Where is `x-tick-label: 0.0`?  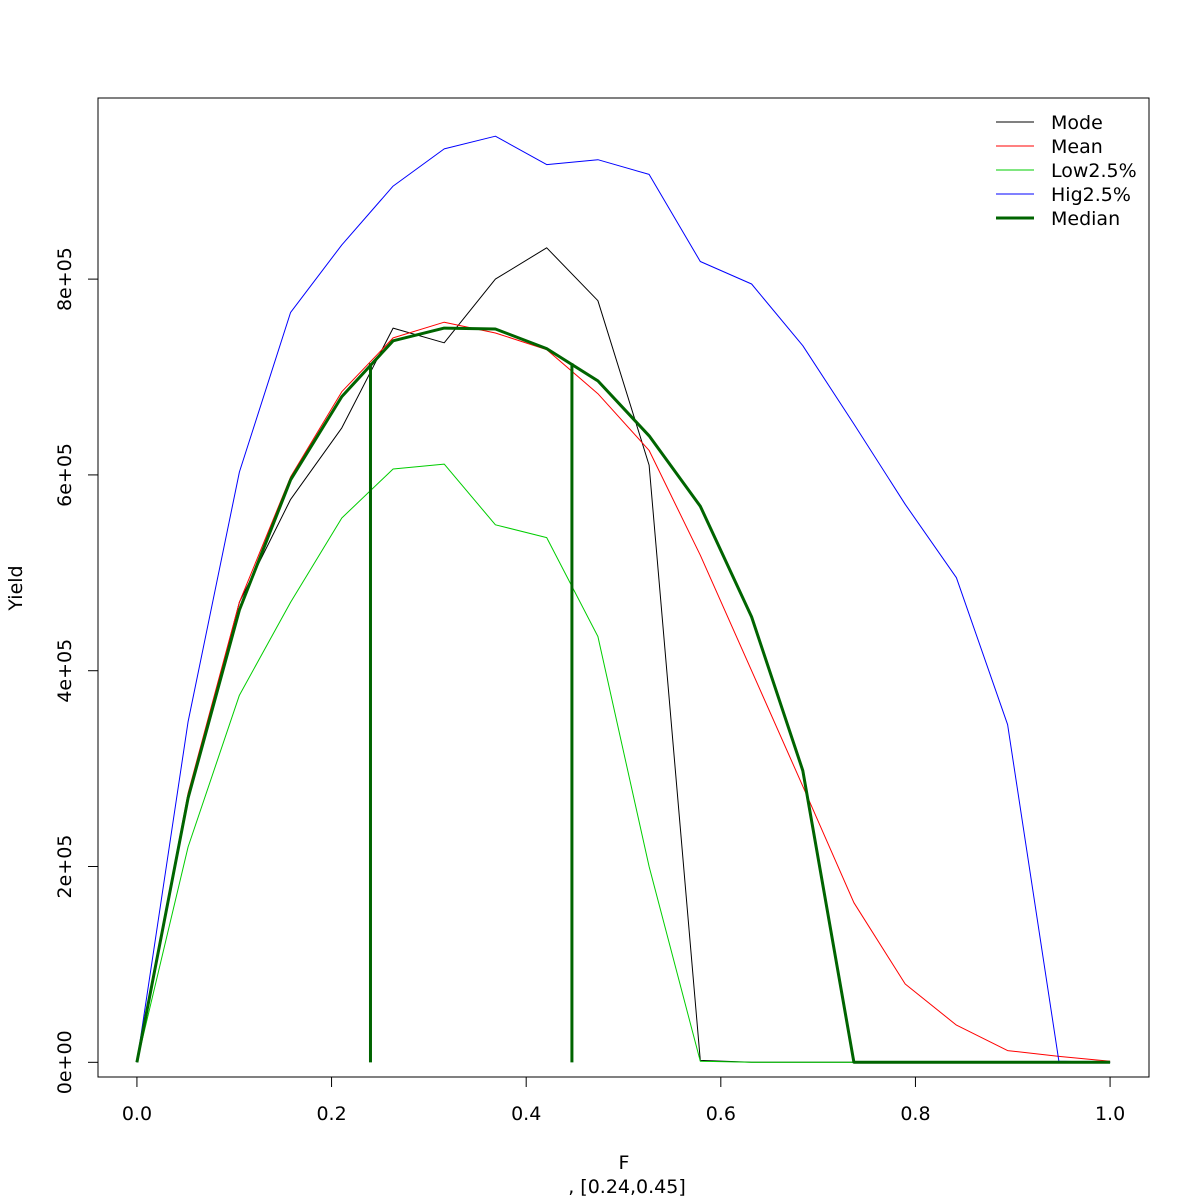
x-tick-label: 0.0 is located at coordinates (137, 1114).